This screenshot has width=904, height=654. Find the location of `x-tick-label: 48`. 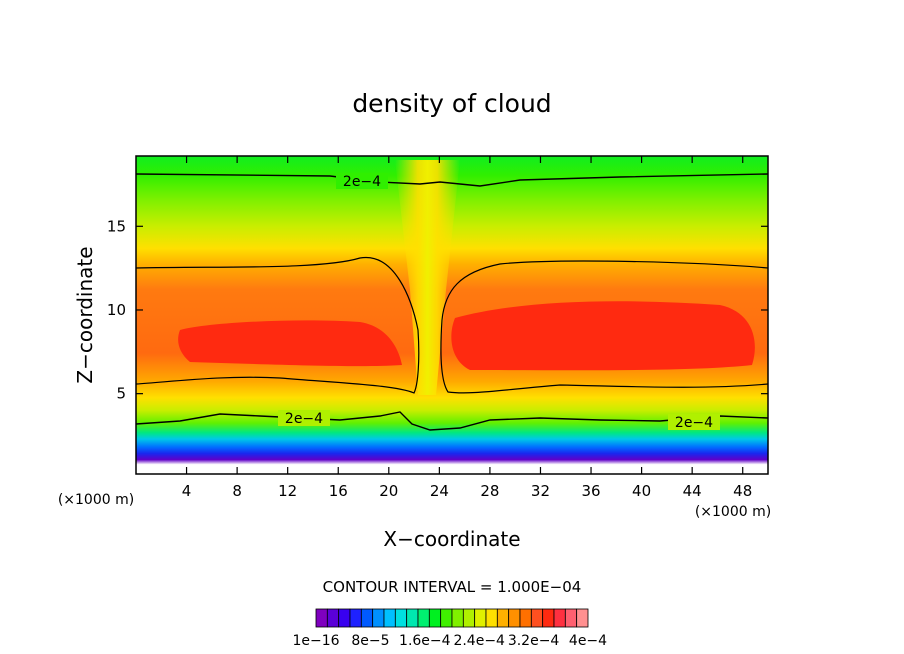

x-tick-label: 48 is located at coordinates (742, 491).